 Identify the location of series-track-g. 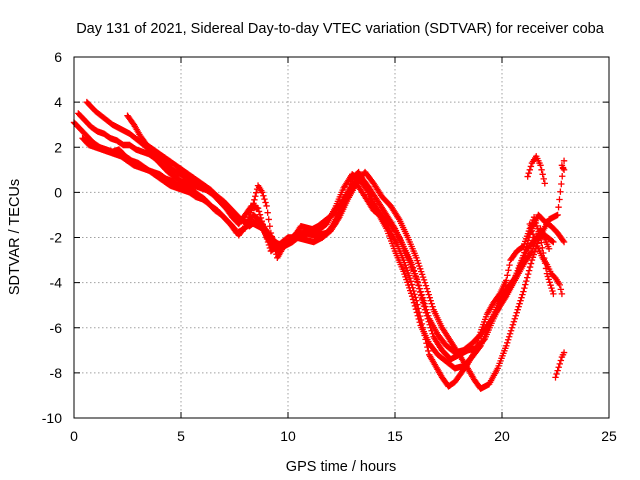
(560, 365).